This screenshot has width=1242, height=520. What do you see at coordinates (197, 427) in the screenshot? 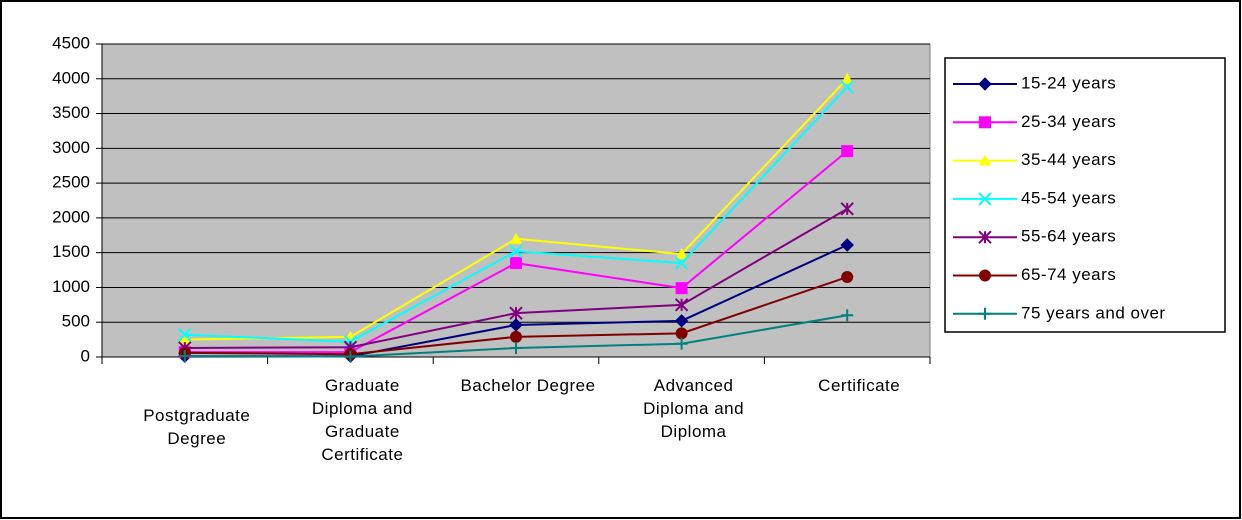
I see `x-tick-label: Postgraduate Degree` at bounding box center [197, 427].